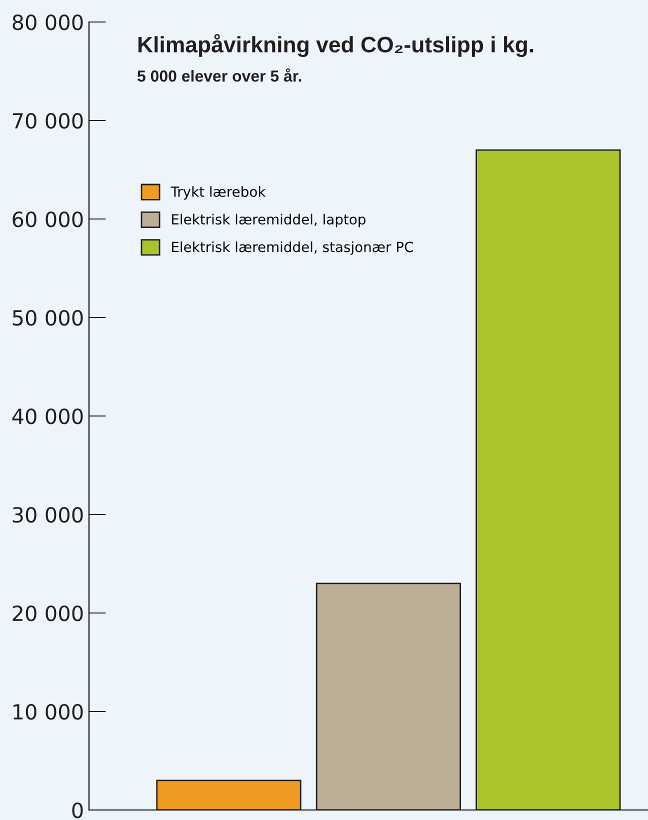 This screenshot has width=648, height=820. What do you see at coordinates (77, 810) in the screenshot?
I see `y-tick-label: 0` at bounding box center [77, 810].